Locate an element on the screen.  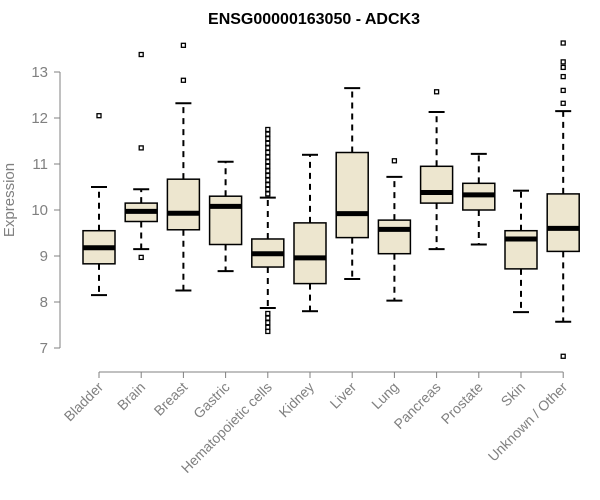
y-tick-label: 8 is located at coordinates (44, 302).